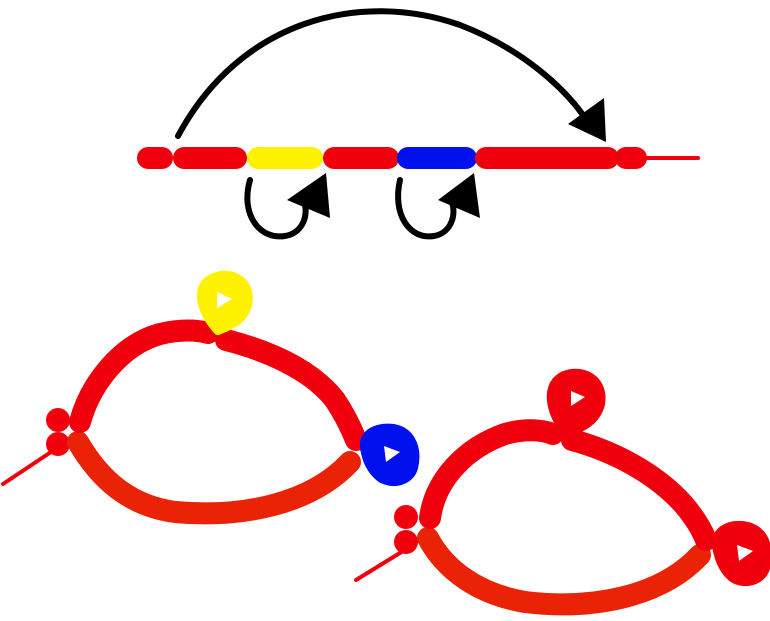 Image resolution: width=770 pixels, height=621 pixels. Describe the element at coordinates (564, 571) in the screenshot. I see `right-figure-bottom-segment` at that location.